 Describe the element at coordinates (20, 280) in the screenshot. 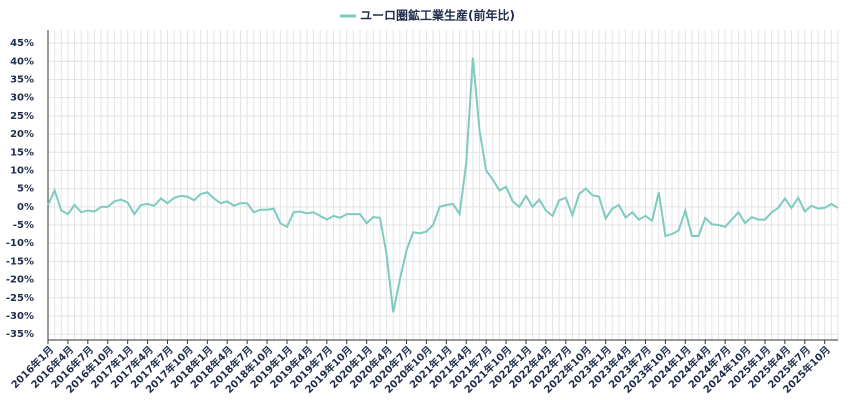

I see `y-tick-label: -20%` at that location.